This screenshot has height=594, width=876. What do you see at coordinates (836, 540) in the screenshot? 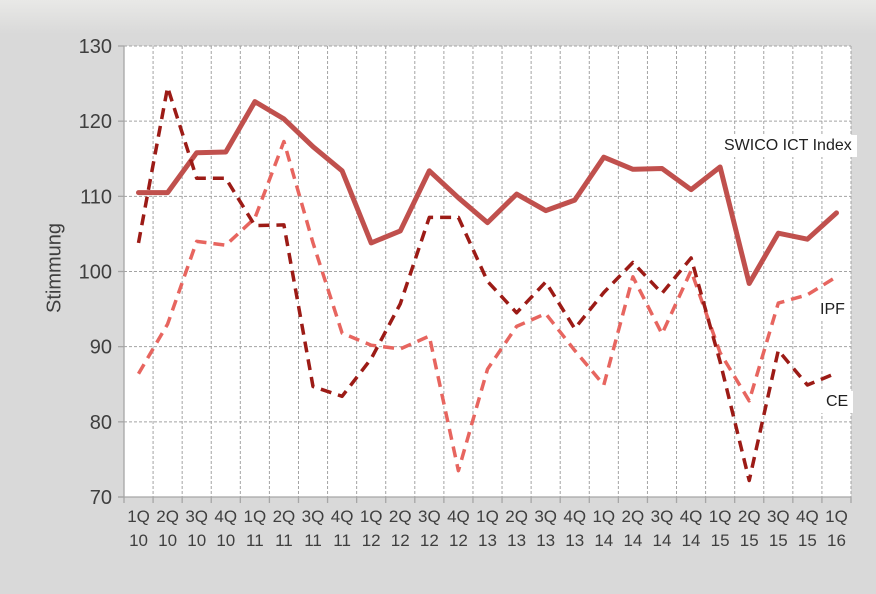
I see `x-tick-label-year: 16` at bounding box center [836, 540].